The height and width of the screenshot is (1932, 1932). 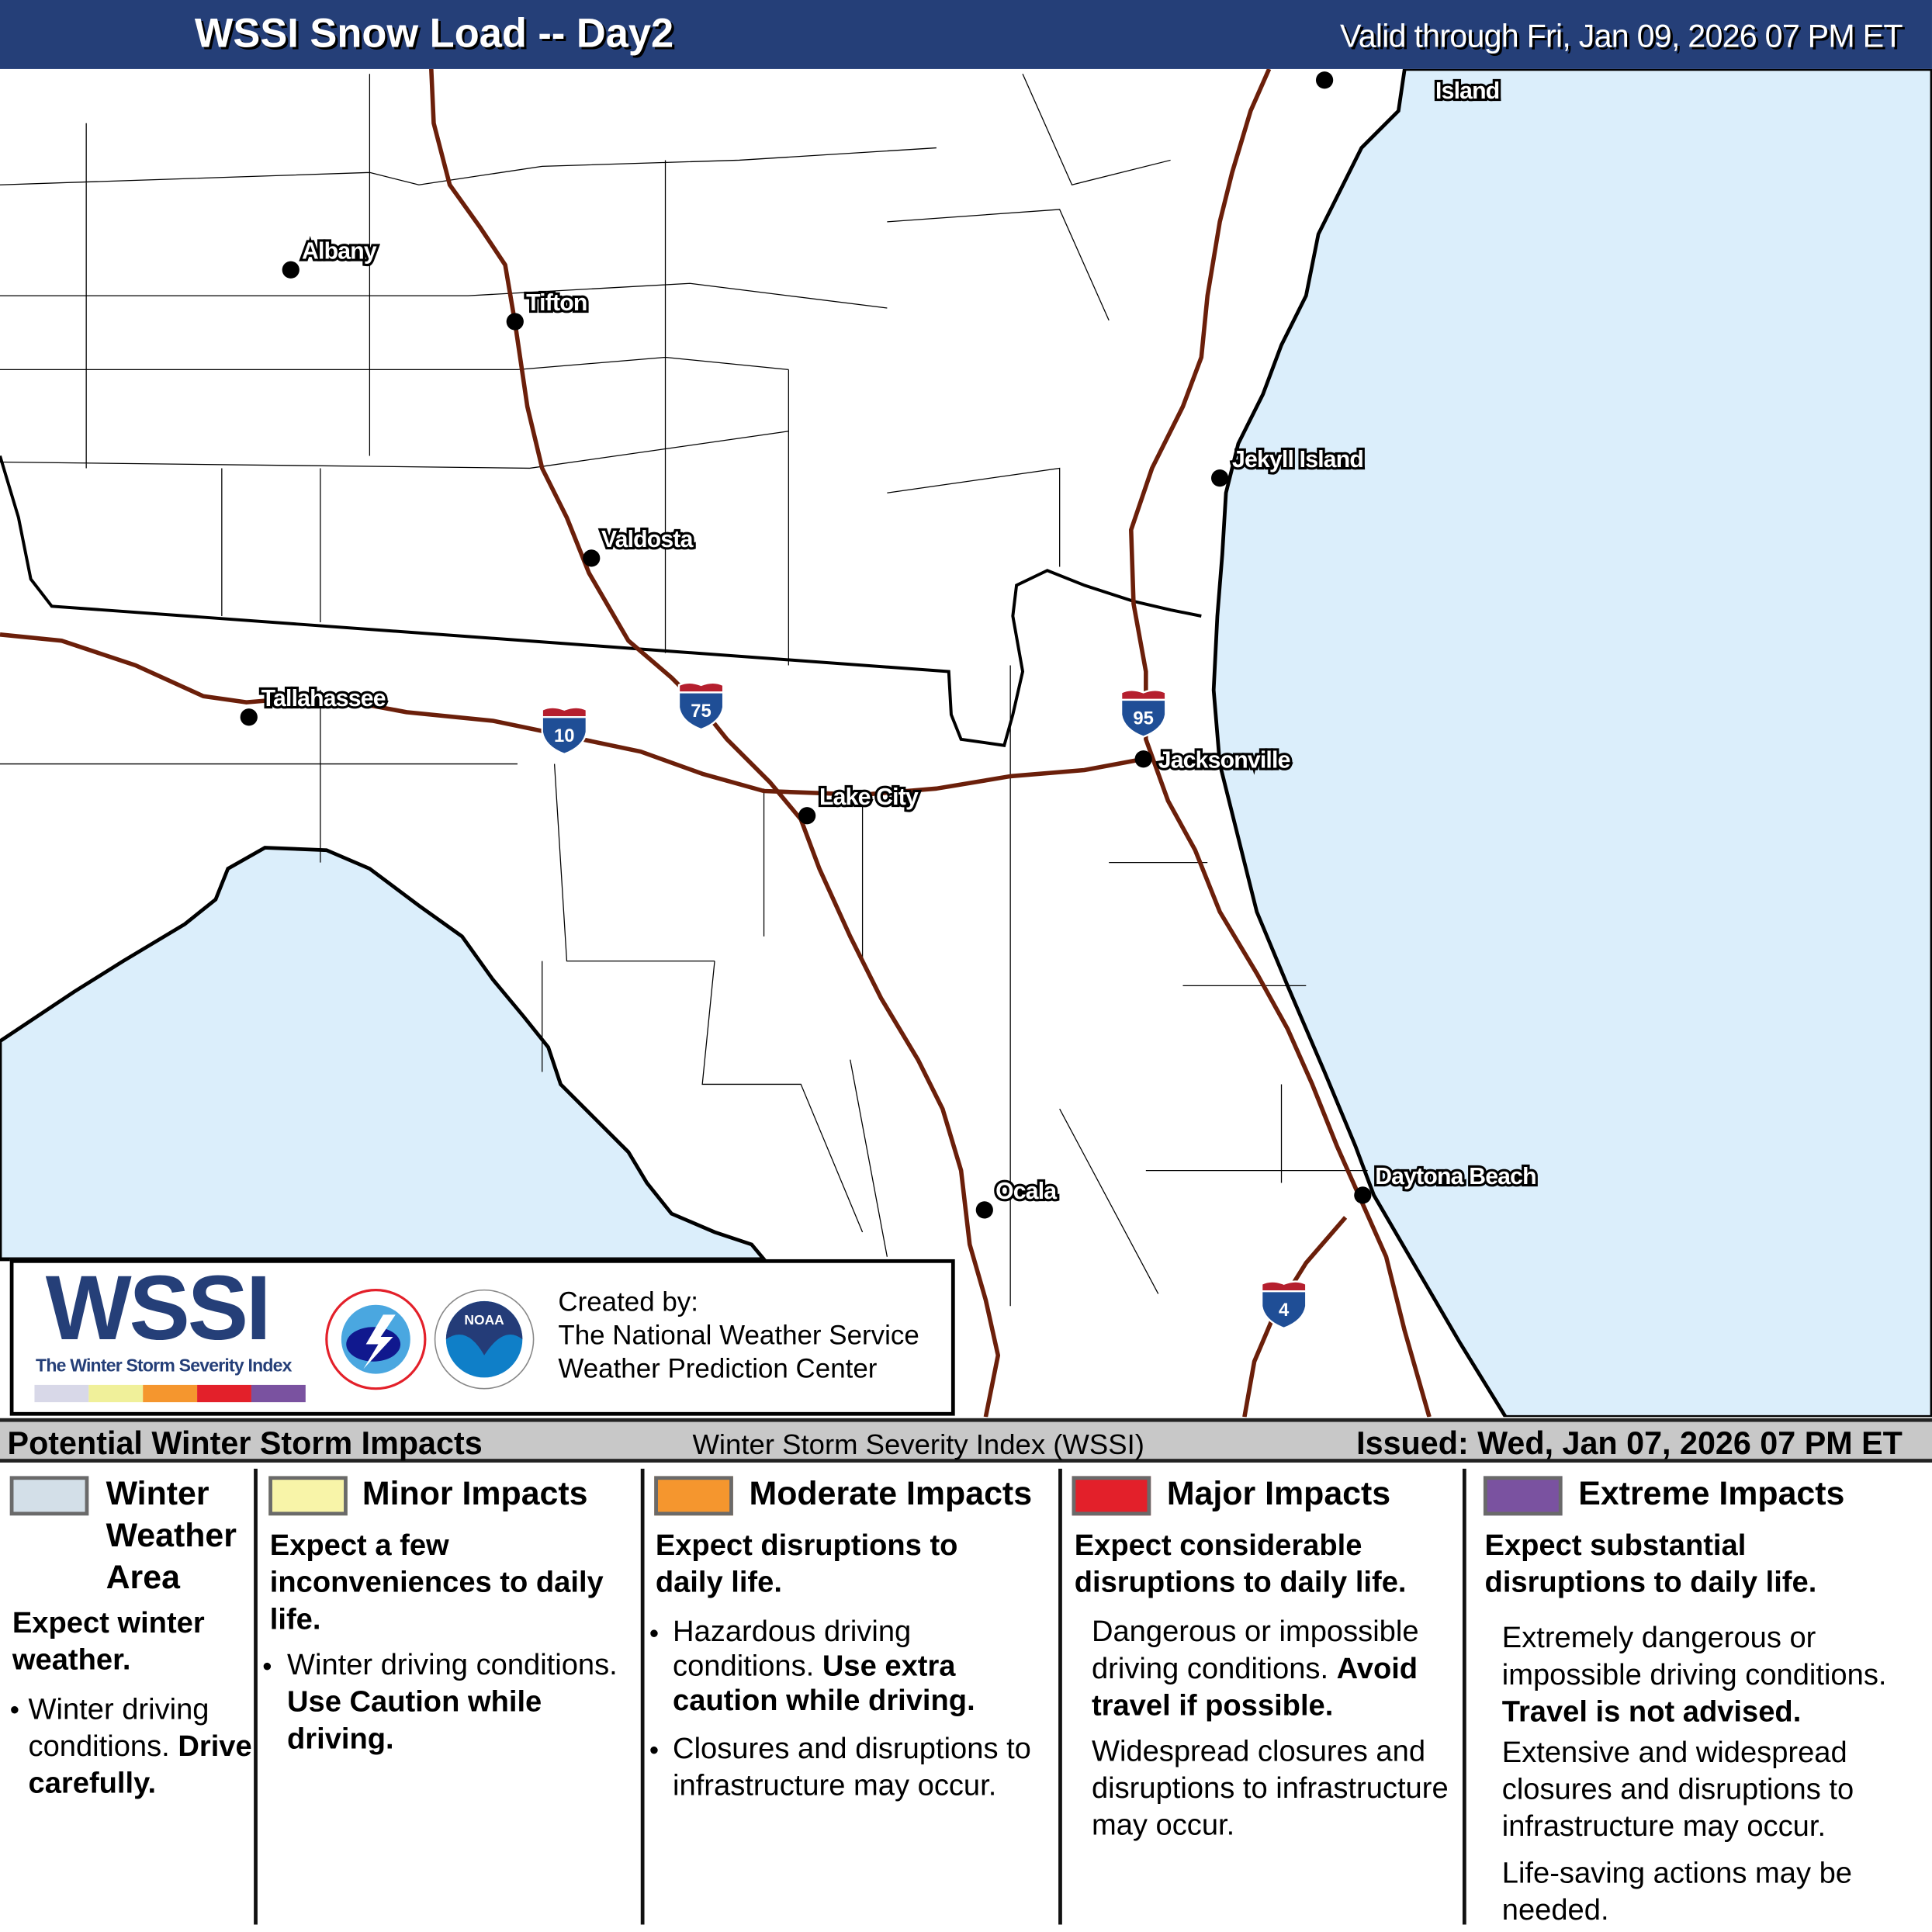 I want to click on category-name: Major Impacts, so click(x=1278, y=1493).